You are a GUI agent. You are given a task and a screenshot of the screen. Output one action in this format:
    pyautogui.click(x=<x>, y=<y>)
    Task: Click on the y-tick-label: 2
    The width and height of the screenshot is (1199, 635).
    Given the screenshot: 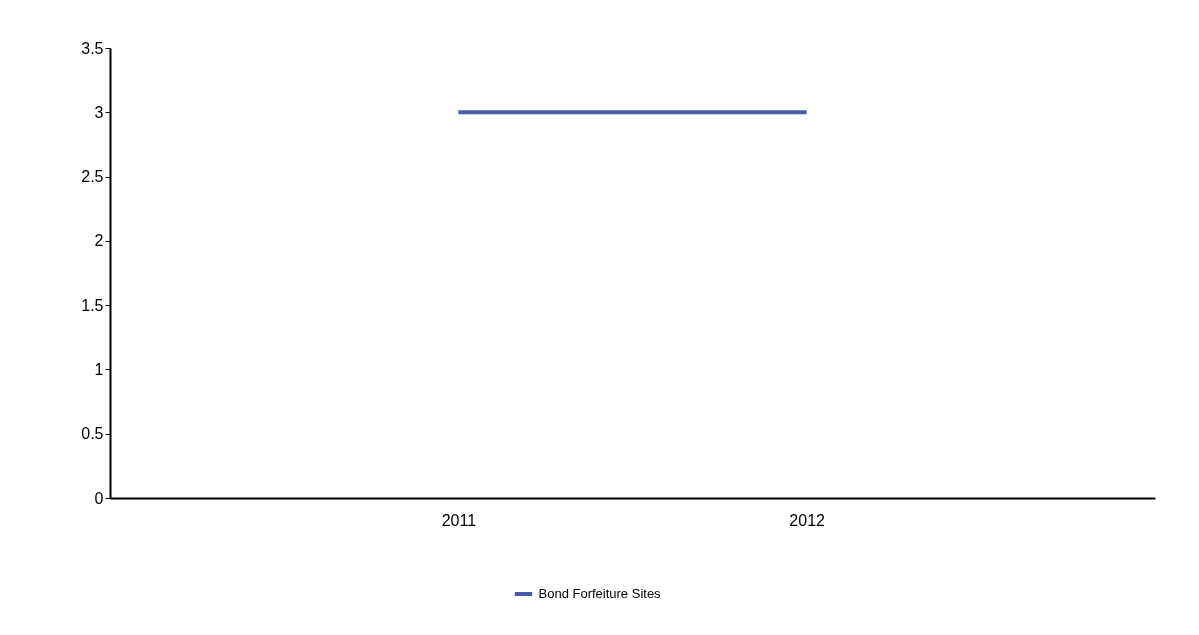 What is the action you would take?
    pyautogui.click(x=99, y=241)
    